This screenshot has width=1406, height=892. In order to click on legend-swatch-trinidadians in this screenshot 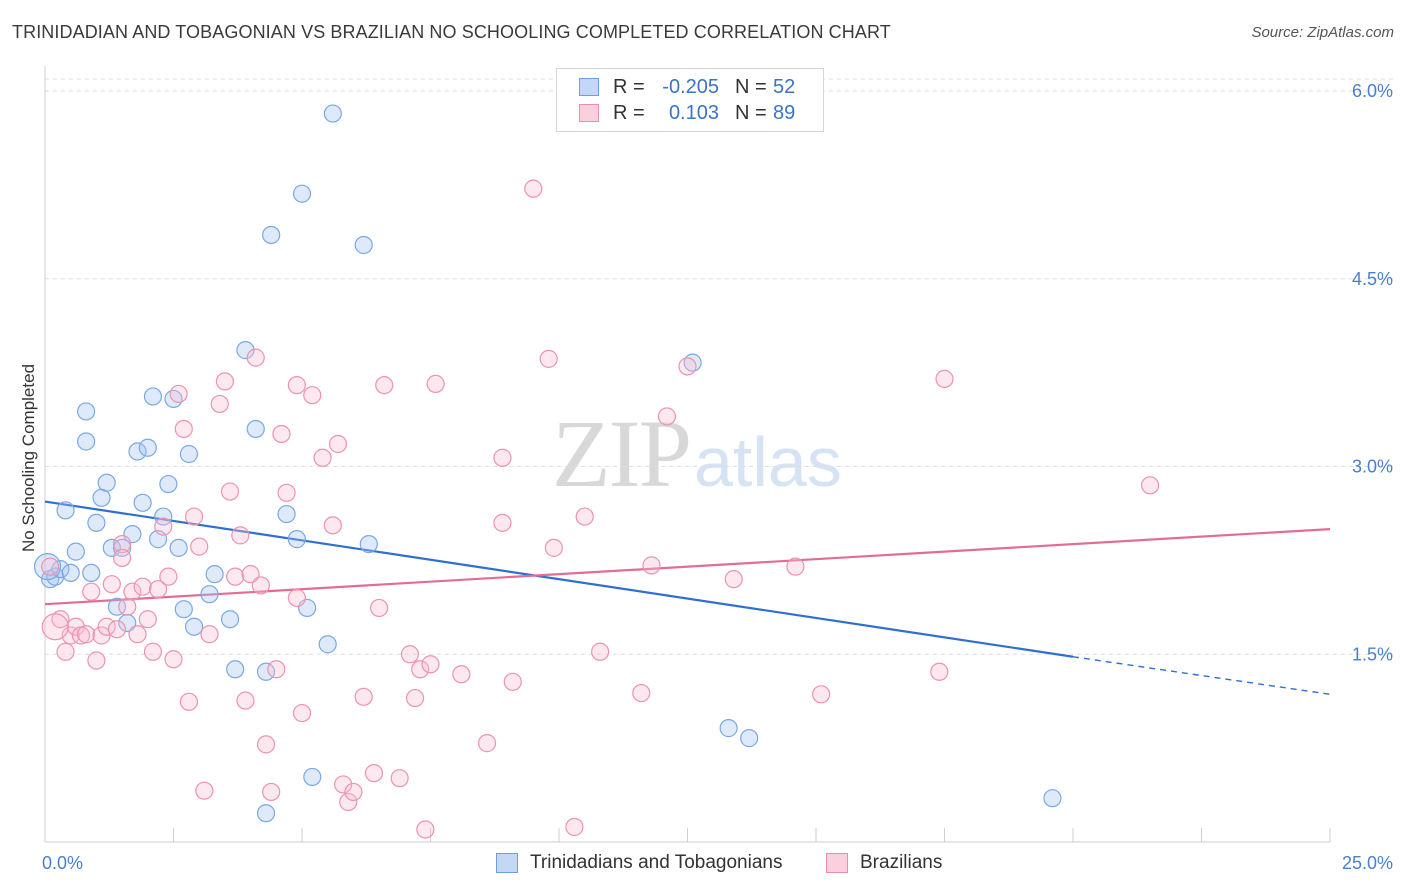, I will do `click(507, 863)`.